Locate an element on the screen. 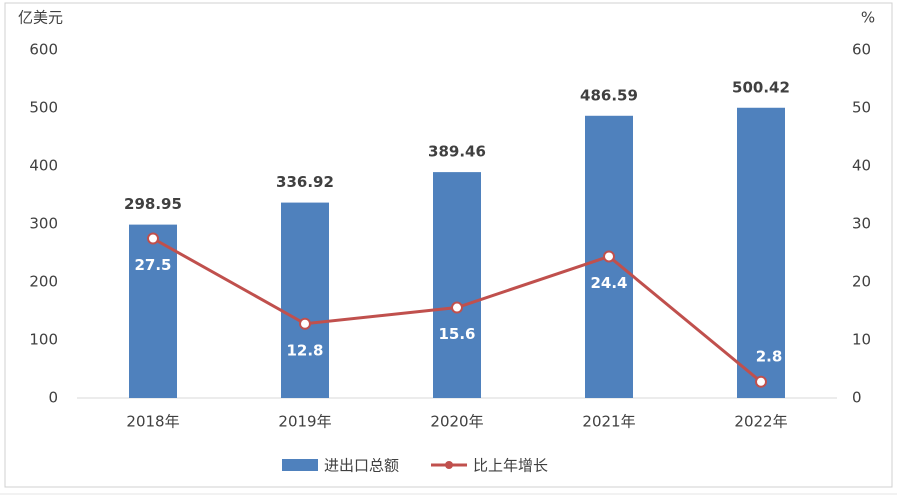 This screenshot has width=897, height=497. line-value-label: 12.8 is located at coordinates (304, 350).